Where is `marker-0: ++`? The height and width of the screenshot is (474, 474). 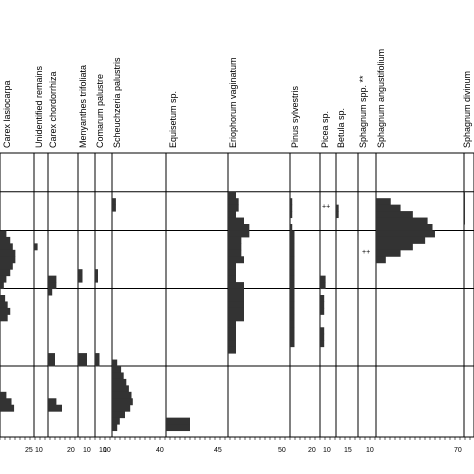
marker-0: ++ is located at coordinates (326, 207).